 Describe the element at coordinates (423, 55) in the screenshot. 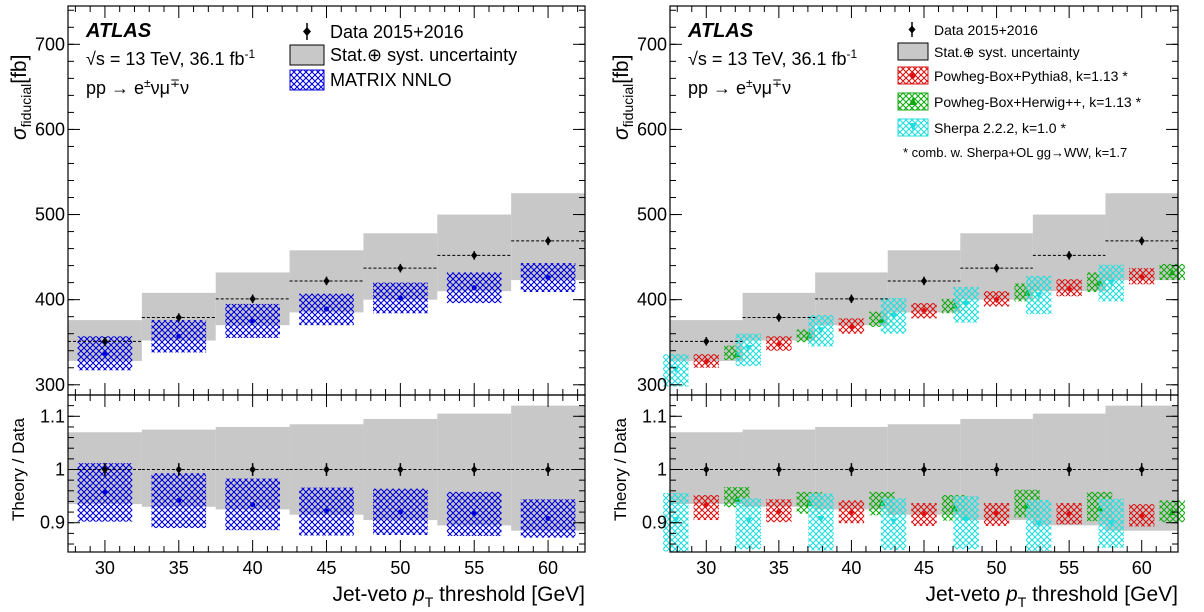

I see `left-legend-band-label: Stat.⊕ syst. uncertainty` at that location.